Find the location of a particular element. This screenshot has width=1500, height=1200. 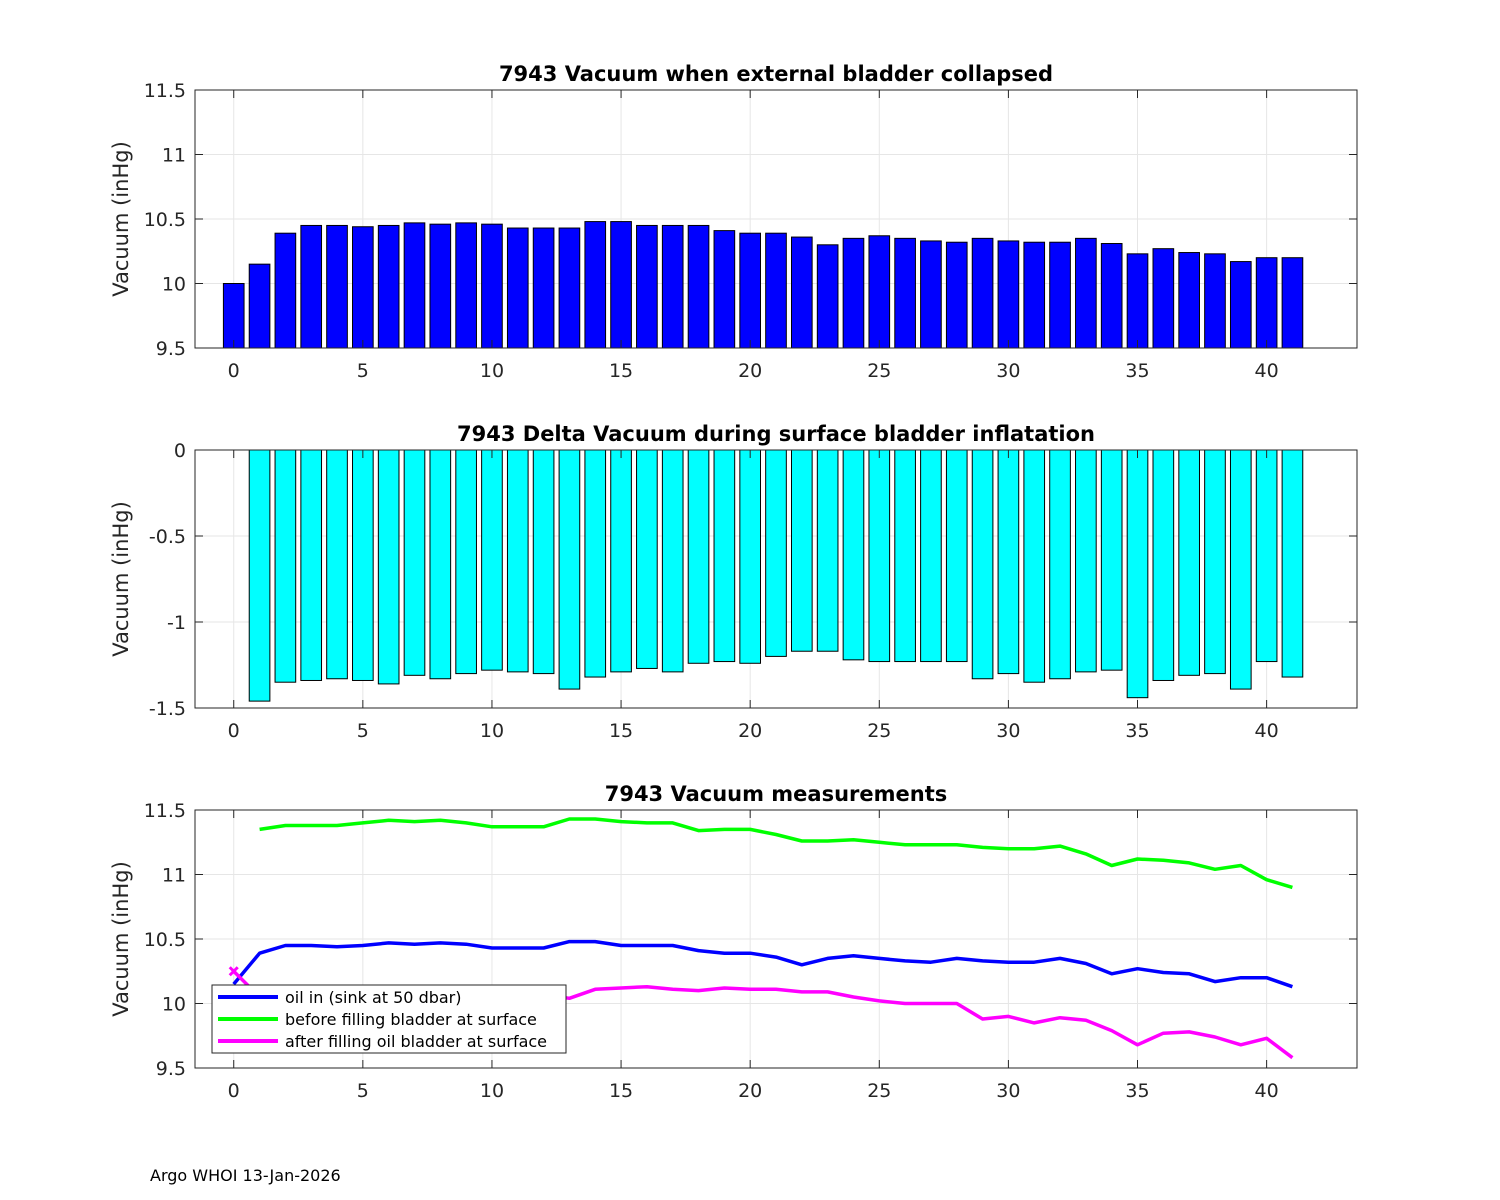

y-tick-label: 0 is located at coordinates (180, 451).